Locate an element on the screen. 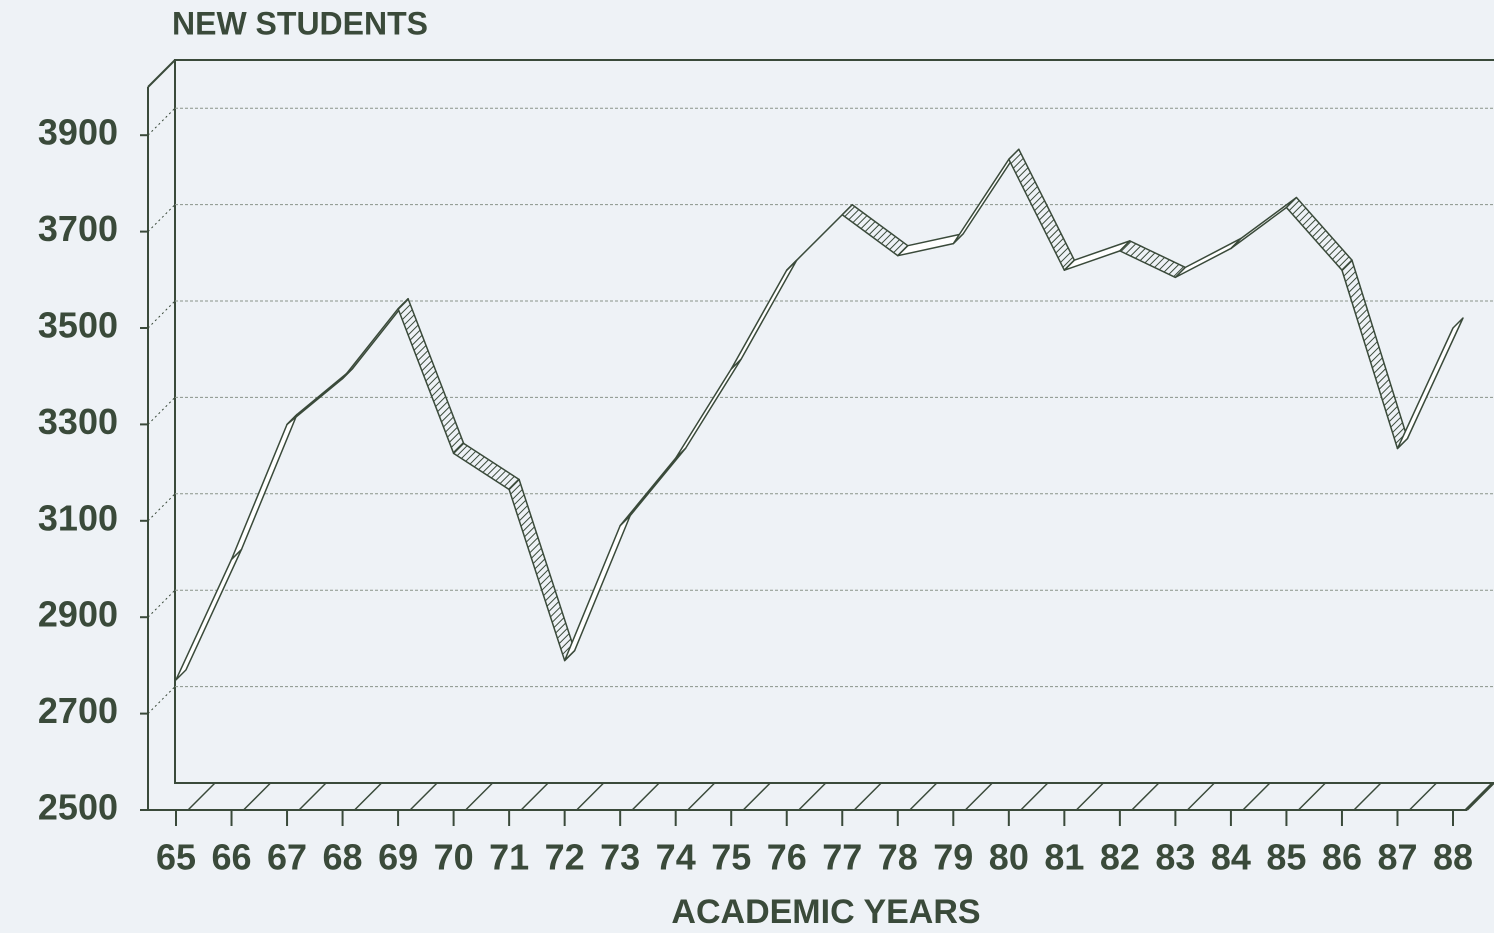  x-tick-label: 81 is located at coordinates (1064, 857).